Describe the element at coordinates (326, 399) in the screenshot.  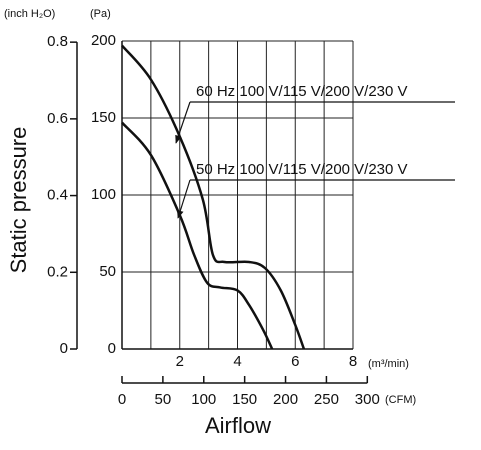
I see `x2-tick-label: 250` at that location.